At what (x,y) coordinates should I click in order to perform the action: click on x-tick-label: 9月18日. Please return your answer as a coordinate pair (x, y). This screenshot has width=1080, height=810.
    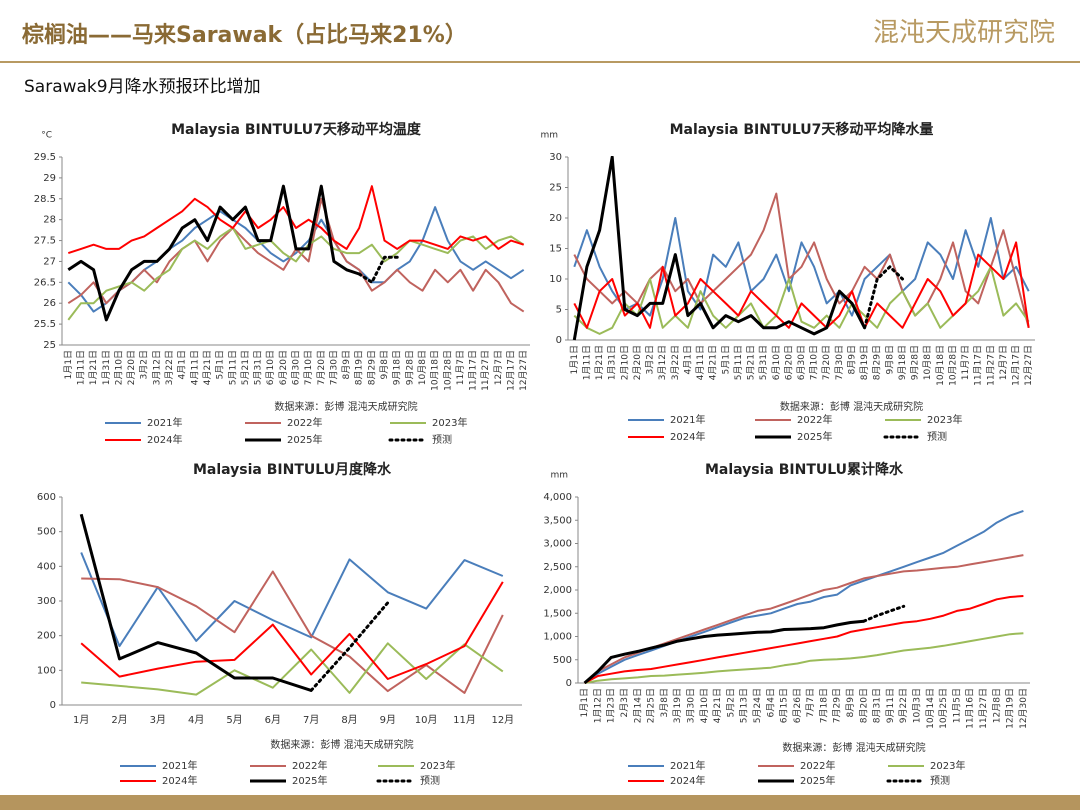
    Looking at the image, I should click on (397, 367).